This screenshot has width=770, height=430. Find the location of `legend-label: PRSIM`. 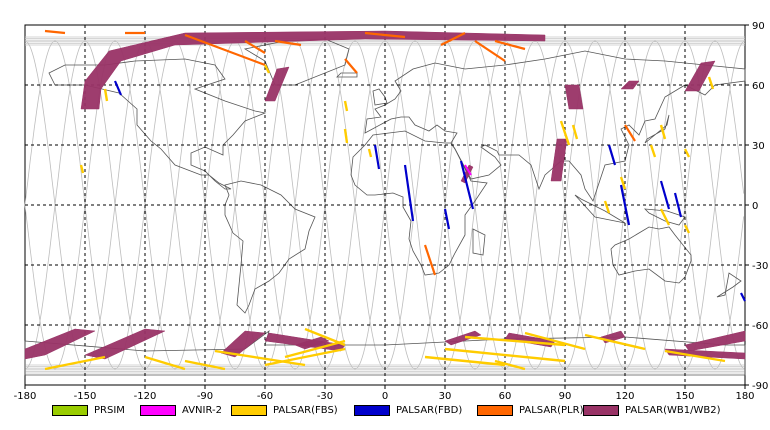

legend-label: PRSIM is located at coordinates (109, 410).